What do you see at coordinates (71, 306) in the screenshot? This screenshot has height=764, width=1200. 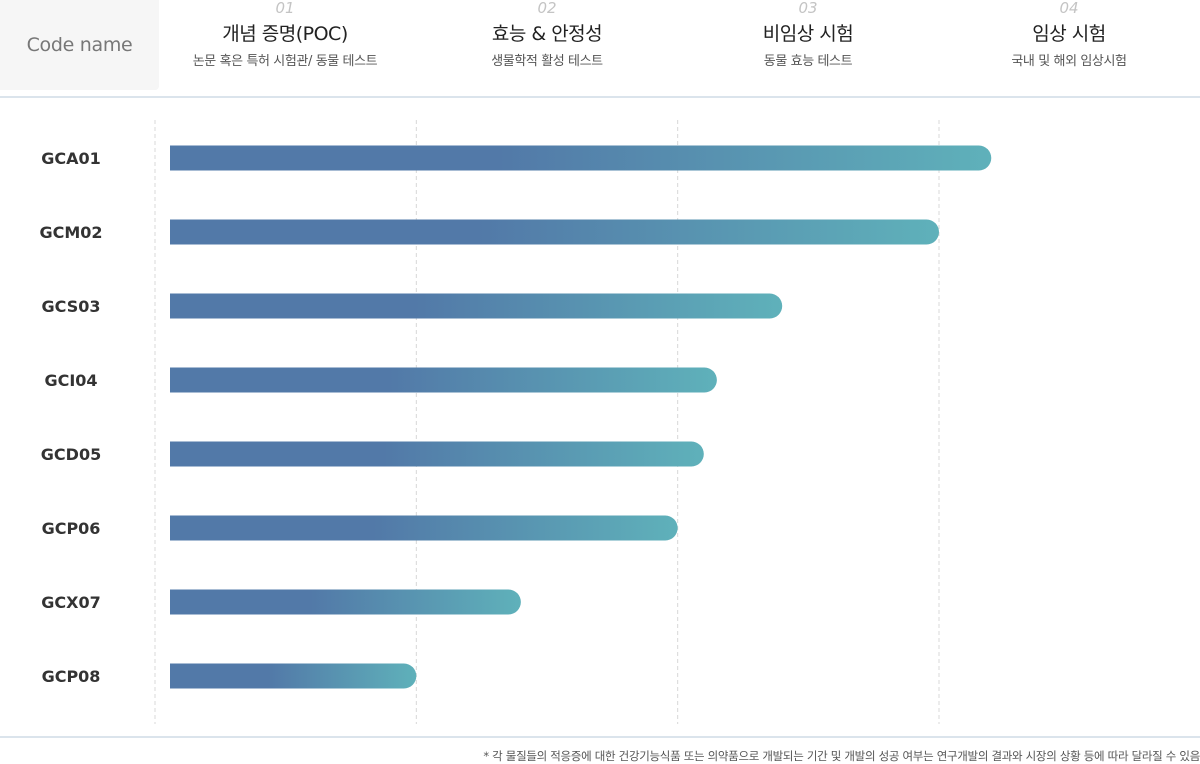 I see `category-label: GCS03` at bounding box center [71, 306].